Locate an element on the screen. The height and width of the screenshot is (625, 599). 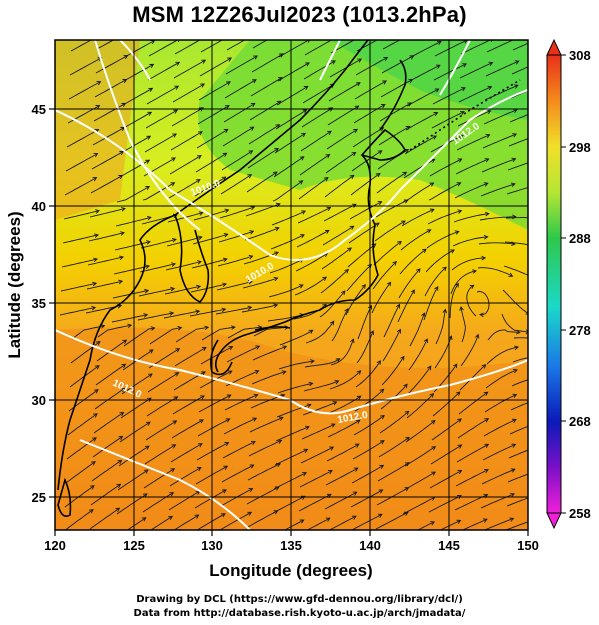
x-tick-label: 130 is located at coordinates (212, 545).